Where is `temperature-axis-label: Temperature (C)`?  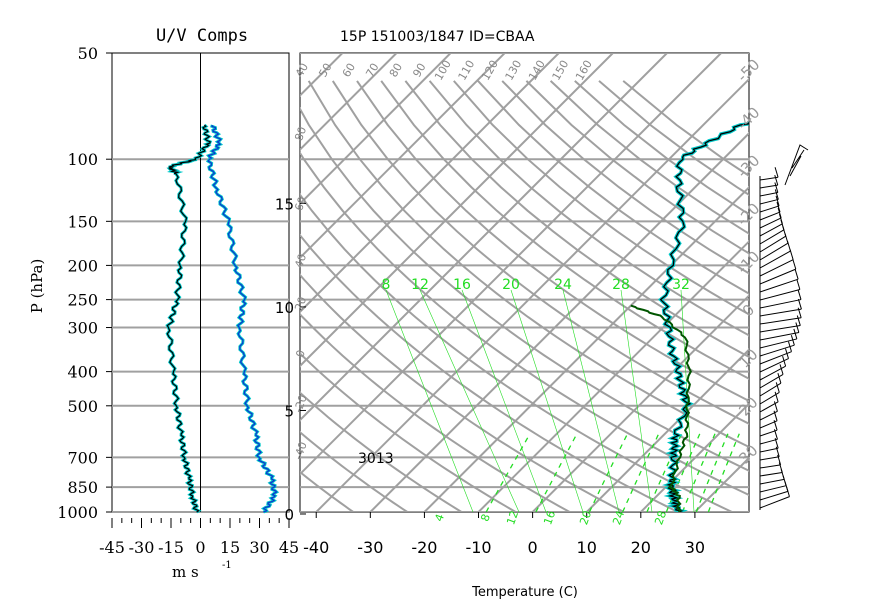 temperature-axis-label: Temperature (C) is located at coordinates (524, 592).